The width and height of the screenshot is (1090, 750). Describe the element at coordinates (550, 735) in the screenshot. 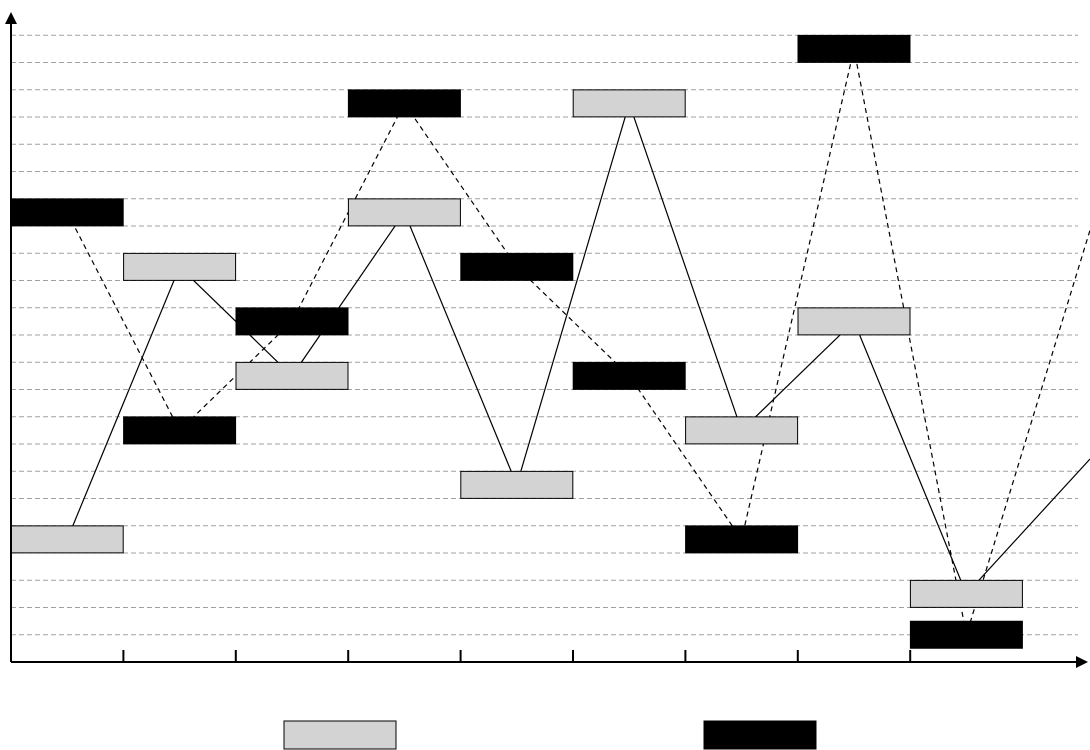

I see `legend` at that location.